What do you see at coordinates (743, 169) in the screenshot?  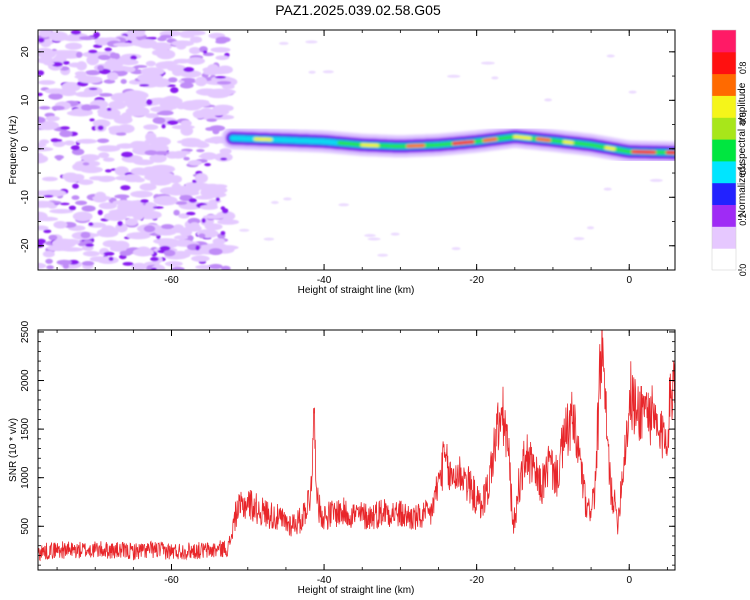 I see `colorbar-tick-label: 0.4` at bounding box center [743, 169].